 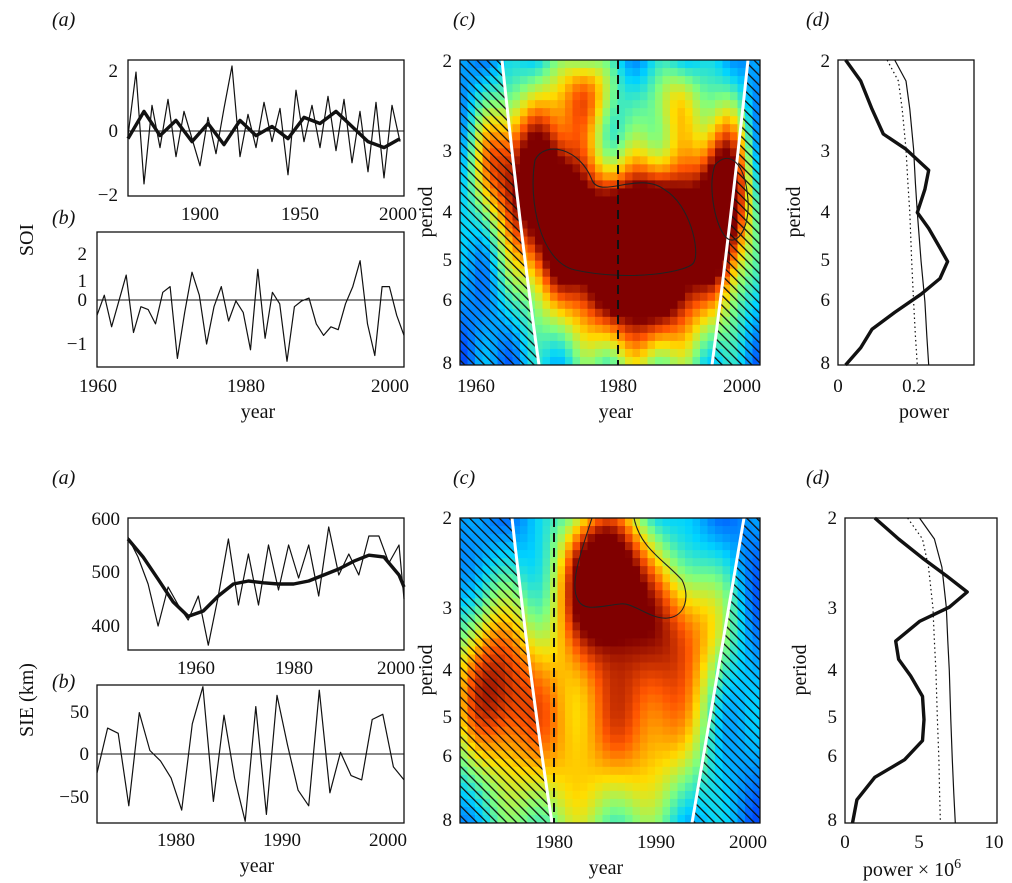 I want to click on panel-letter-bottom-a: (a), so click(x=64, y=478).